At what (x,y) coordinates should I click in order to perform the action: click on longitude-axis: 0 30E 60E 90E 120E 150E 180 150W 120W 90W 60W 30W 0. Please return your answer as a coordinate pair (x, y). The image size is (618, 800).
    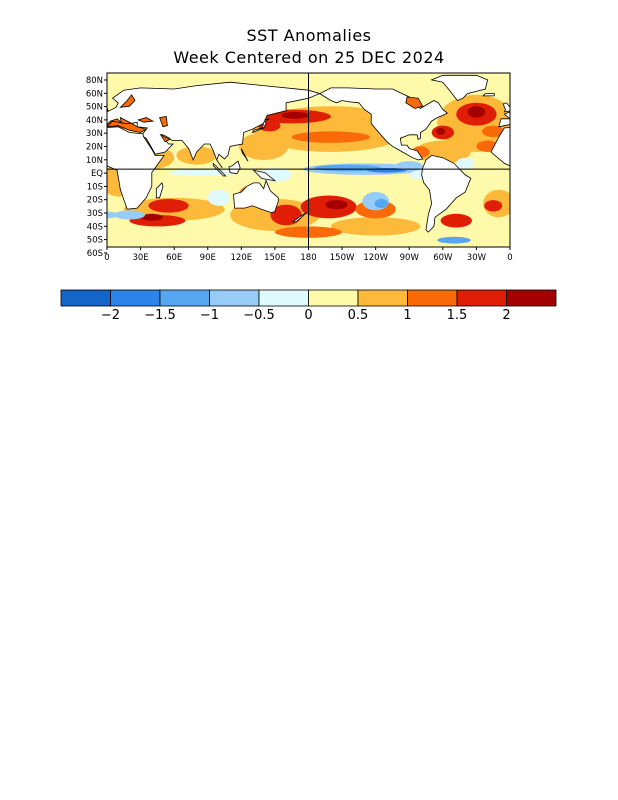
    Looking at the image, I should click on (308, 255).